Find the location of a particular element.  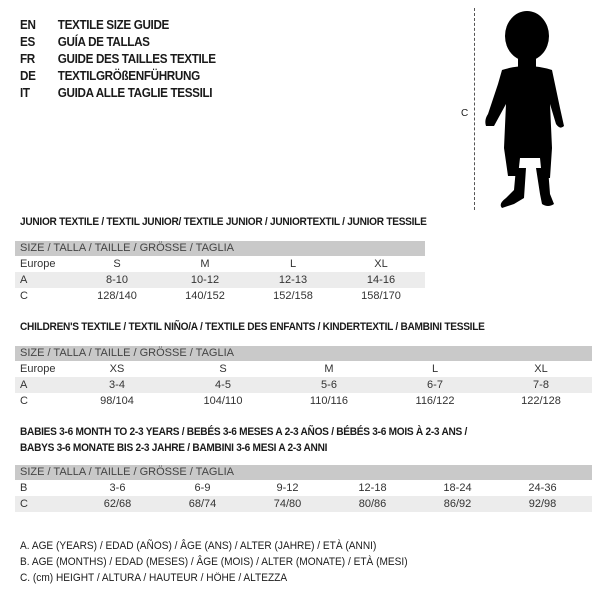

title-text: TEXTILE SIZE GUIDE is located at coordinates (113, 24).